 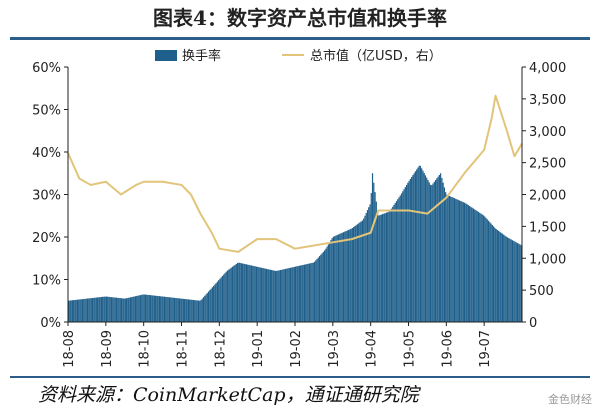 What do you see at coordinates (69, 349) in the screenshot?
I see `x-tick-label: 18-08` at bounding box center [69, 349].